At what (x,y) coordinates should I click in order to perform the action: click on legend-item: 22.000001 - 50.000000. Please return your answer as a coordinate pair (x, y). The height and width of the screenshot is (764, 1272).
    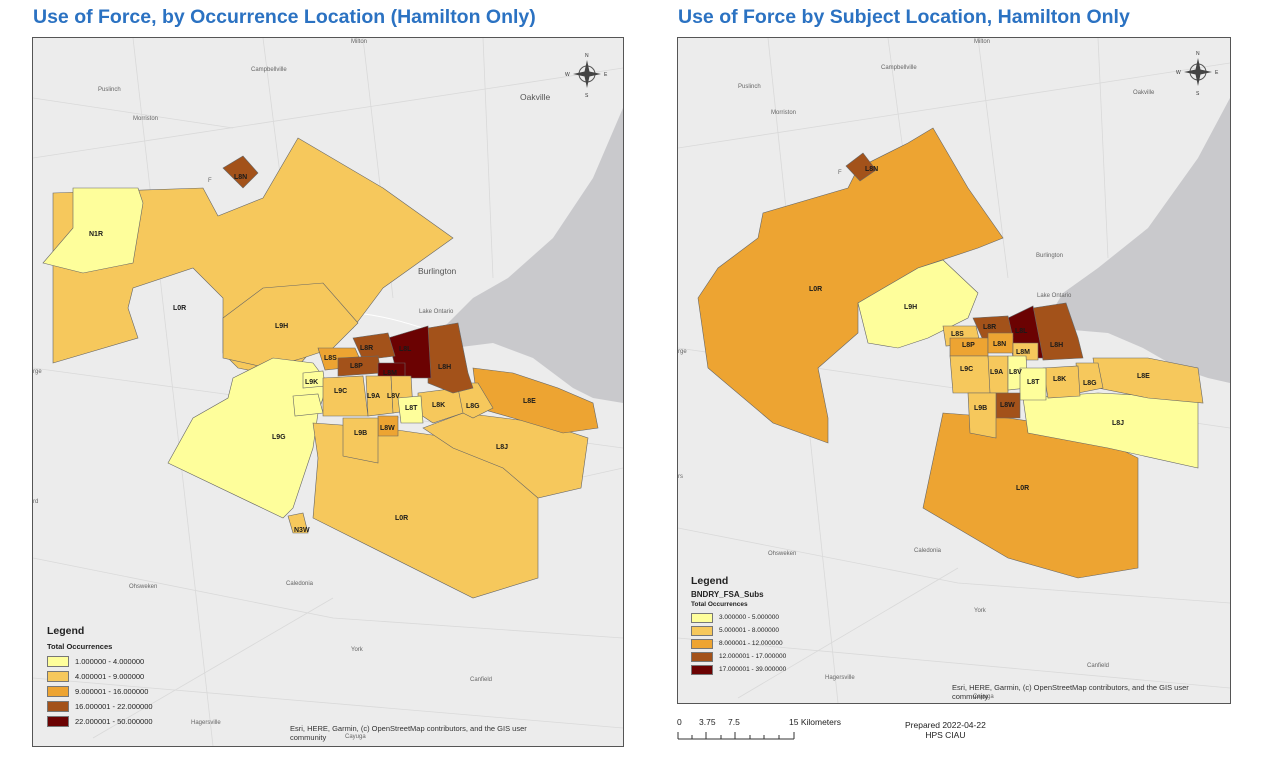
    Looking at the image, I should click on (100, 721).